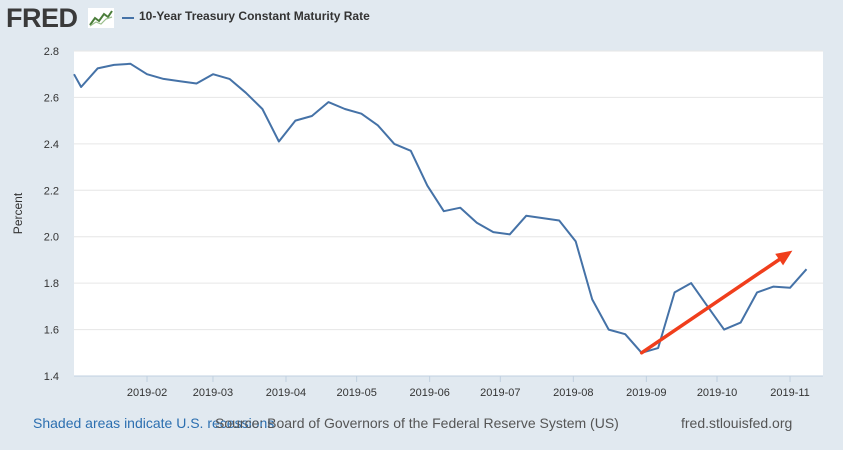  Describe the element at coordinates (42, 18) in the screenshot. I see `fred-logo: FRED` at that location.